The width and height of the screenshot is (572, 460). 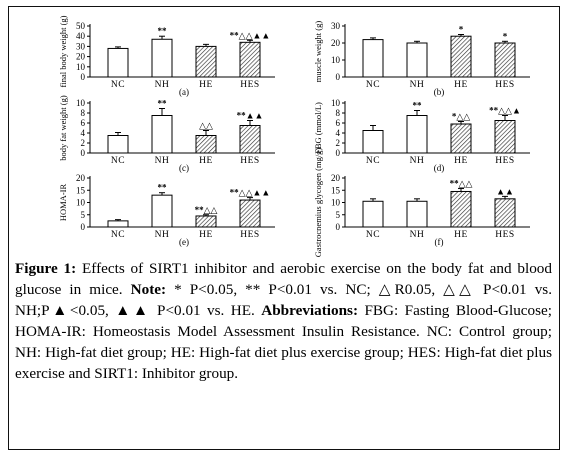 I want to click on significance-mark: *△△, so click(x=461, y=117).